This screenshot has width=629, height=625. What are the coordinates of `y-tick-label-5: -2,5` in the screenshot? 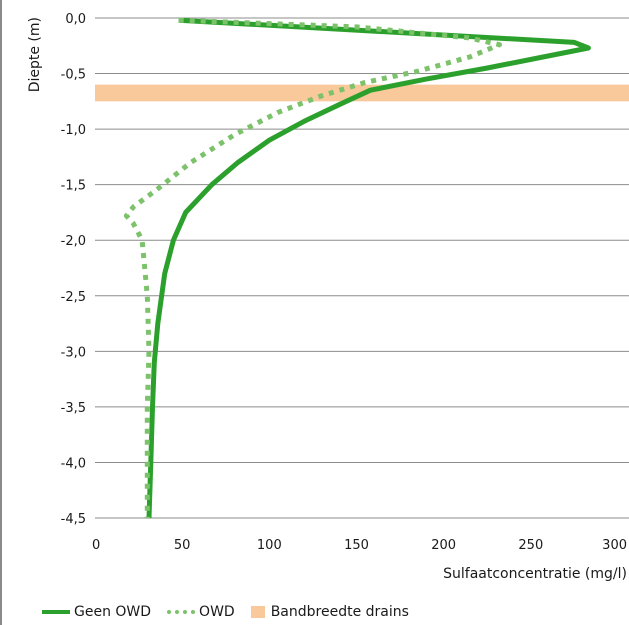 It's located at (73, 297).